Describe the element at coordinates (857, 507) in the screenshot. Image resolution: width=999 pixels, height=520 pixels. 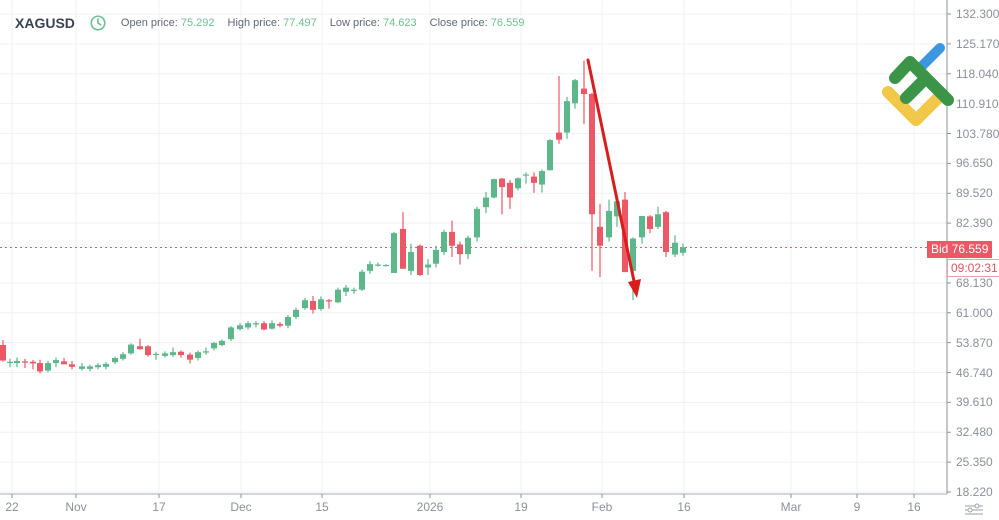
I see `time-tick-label: 9` at that location.